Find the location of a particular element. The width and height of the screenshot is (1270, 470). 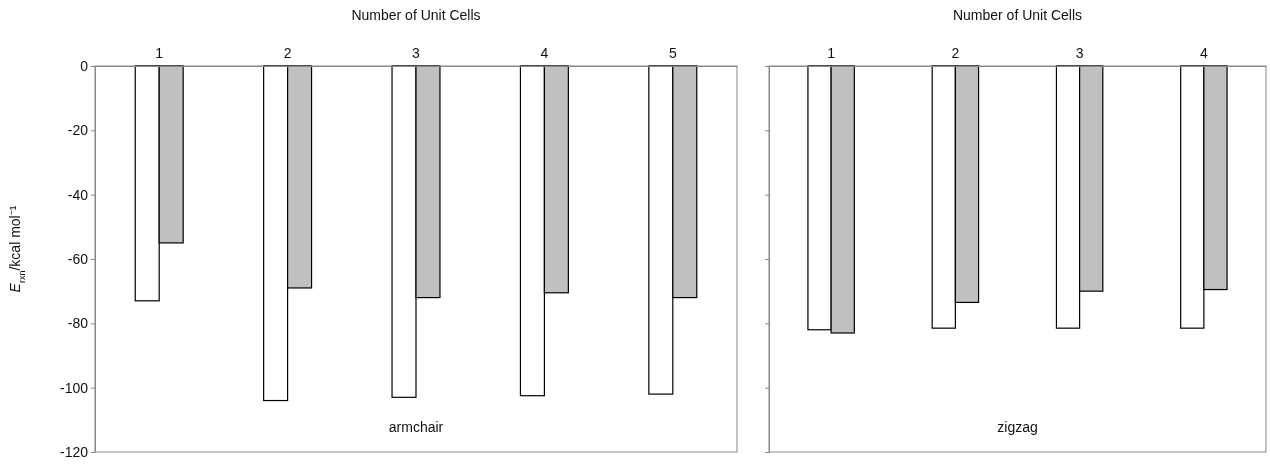

y-tick-label: -40 is located at coordinates (78, 194).